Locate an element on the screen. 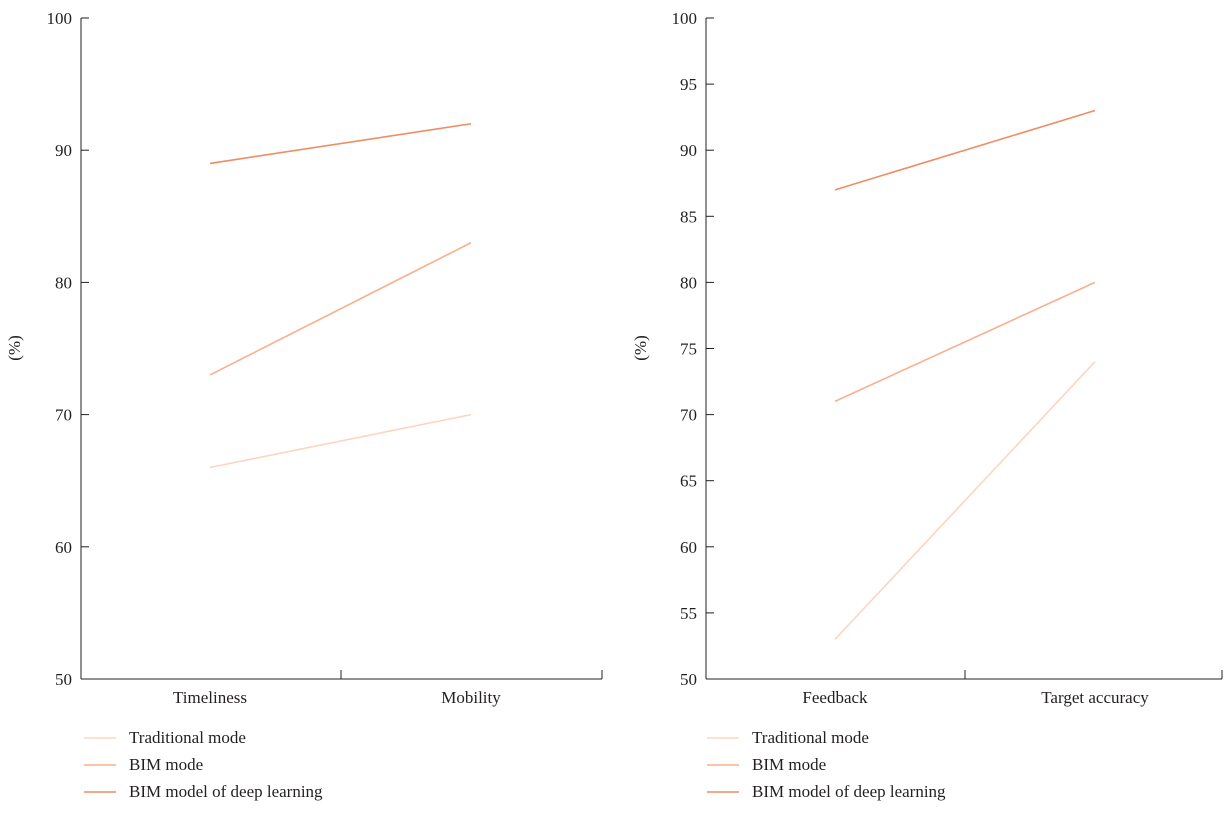  y-tick-label: 85 is located at coordinates (688, 216).